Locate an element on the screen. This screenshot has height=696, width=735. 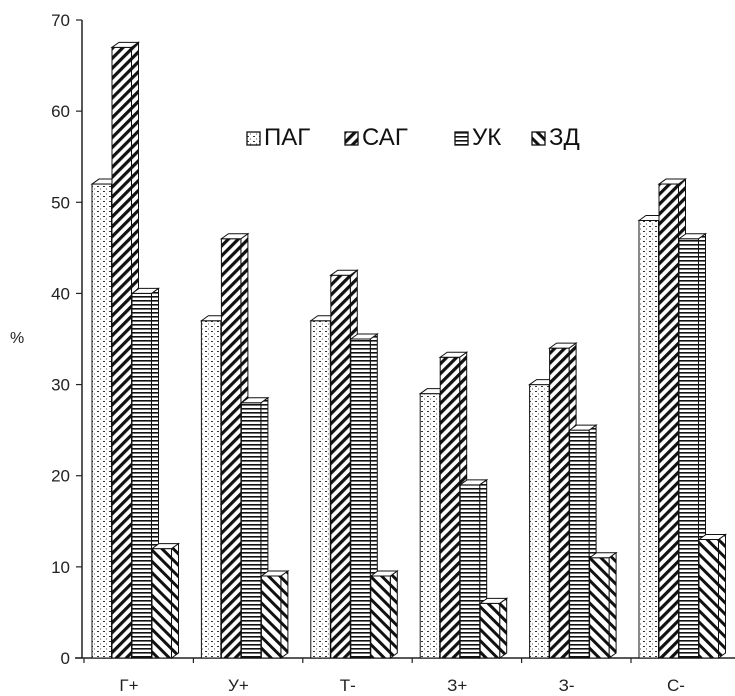
y-tick-label: 0 is located at coordinates (65, 658).